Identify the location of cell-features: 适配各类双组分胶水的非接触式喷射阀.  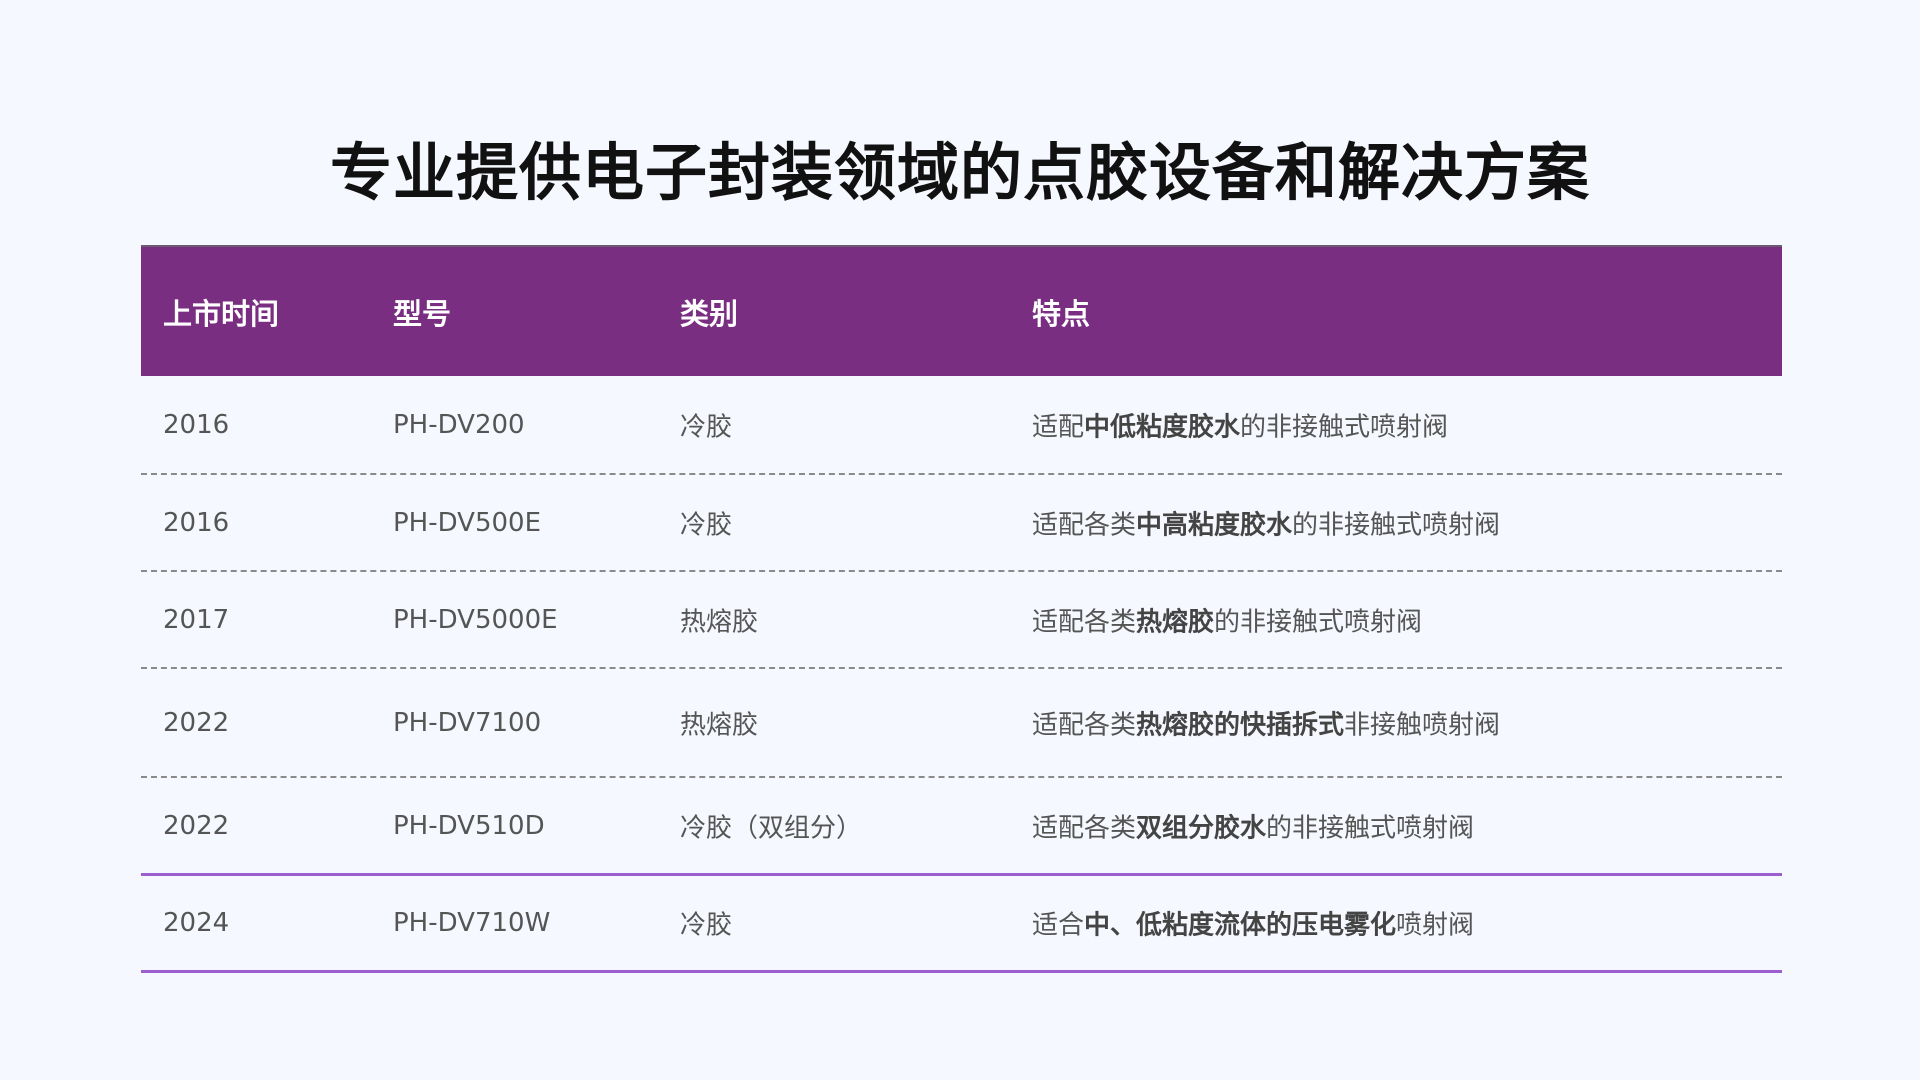
(1253, 825).